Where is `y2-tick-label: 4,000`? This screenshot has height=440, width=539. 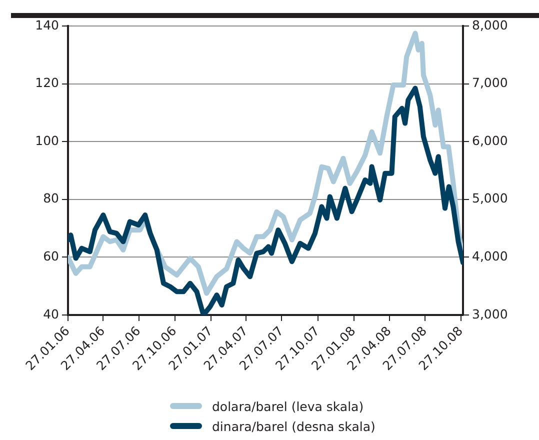 y2-tick-label: 4,000 is located at coordinates (490, 256).